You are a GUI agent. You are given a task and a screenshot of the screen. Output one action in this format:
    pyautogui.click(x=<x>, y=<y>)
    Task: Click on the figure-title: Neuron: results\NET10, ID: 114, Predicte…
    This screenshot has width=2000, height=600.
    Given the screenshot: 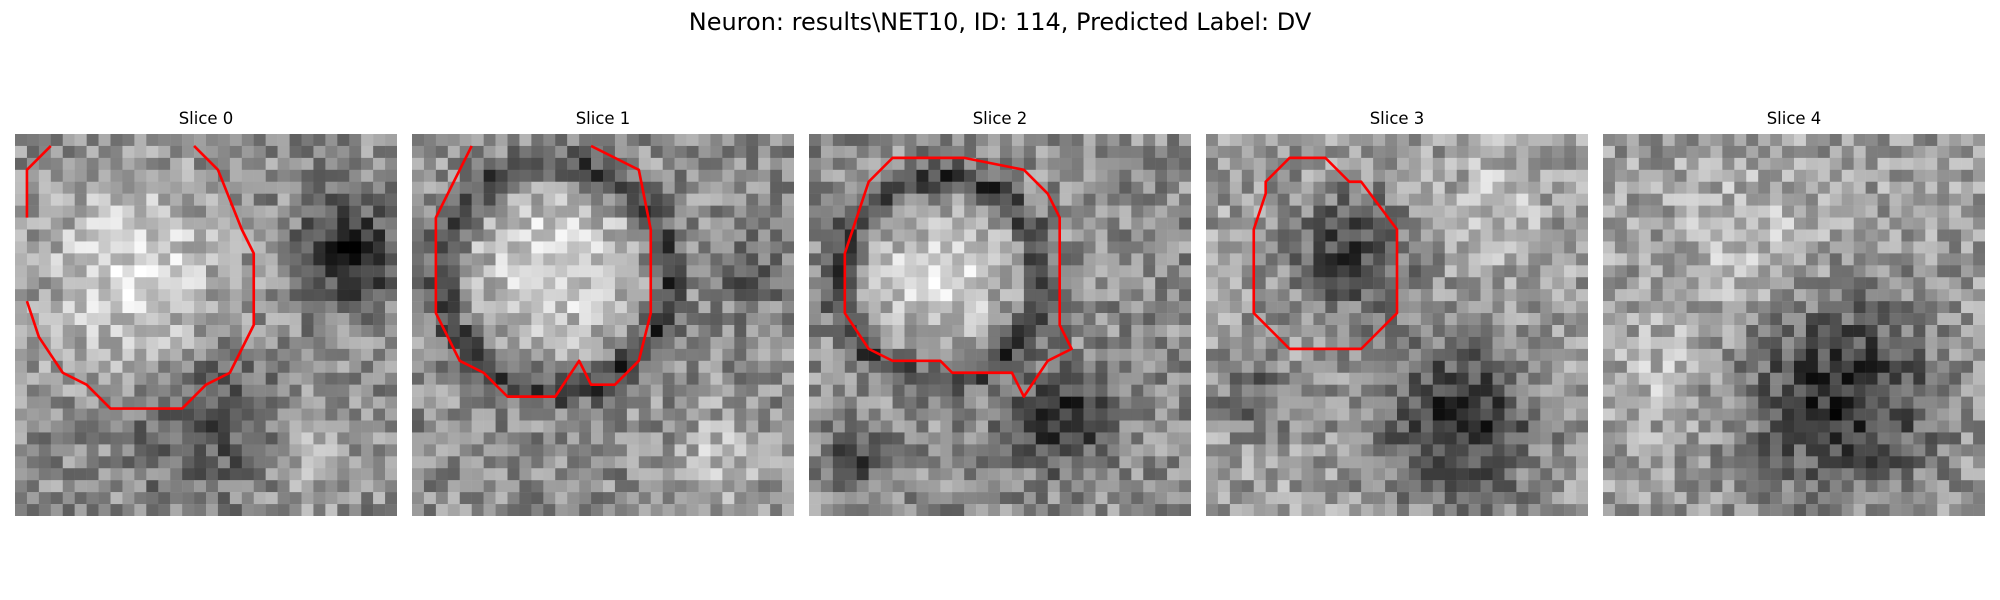 What is the action you would take?
    pyautogui.click(x=1000, y=22)
    